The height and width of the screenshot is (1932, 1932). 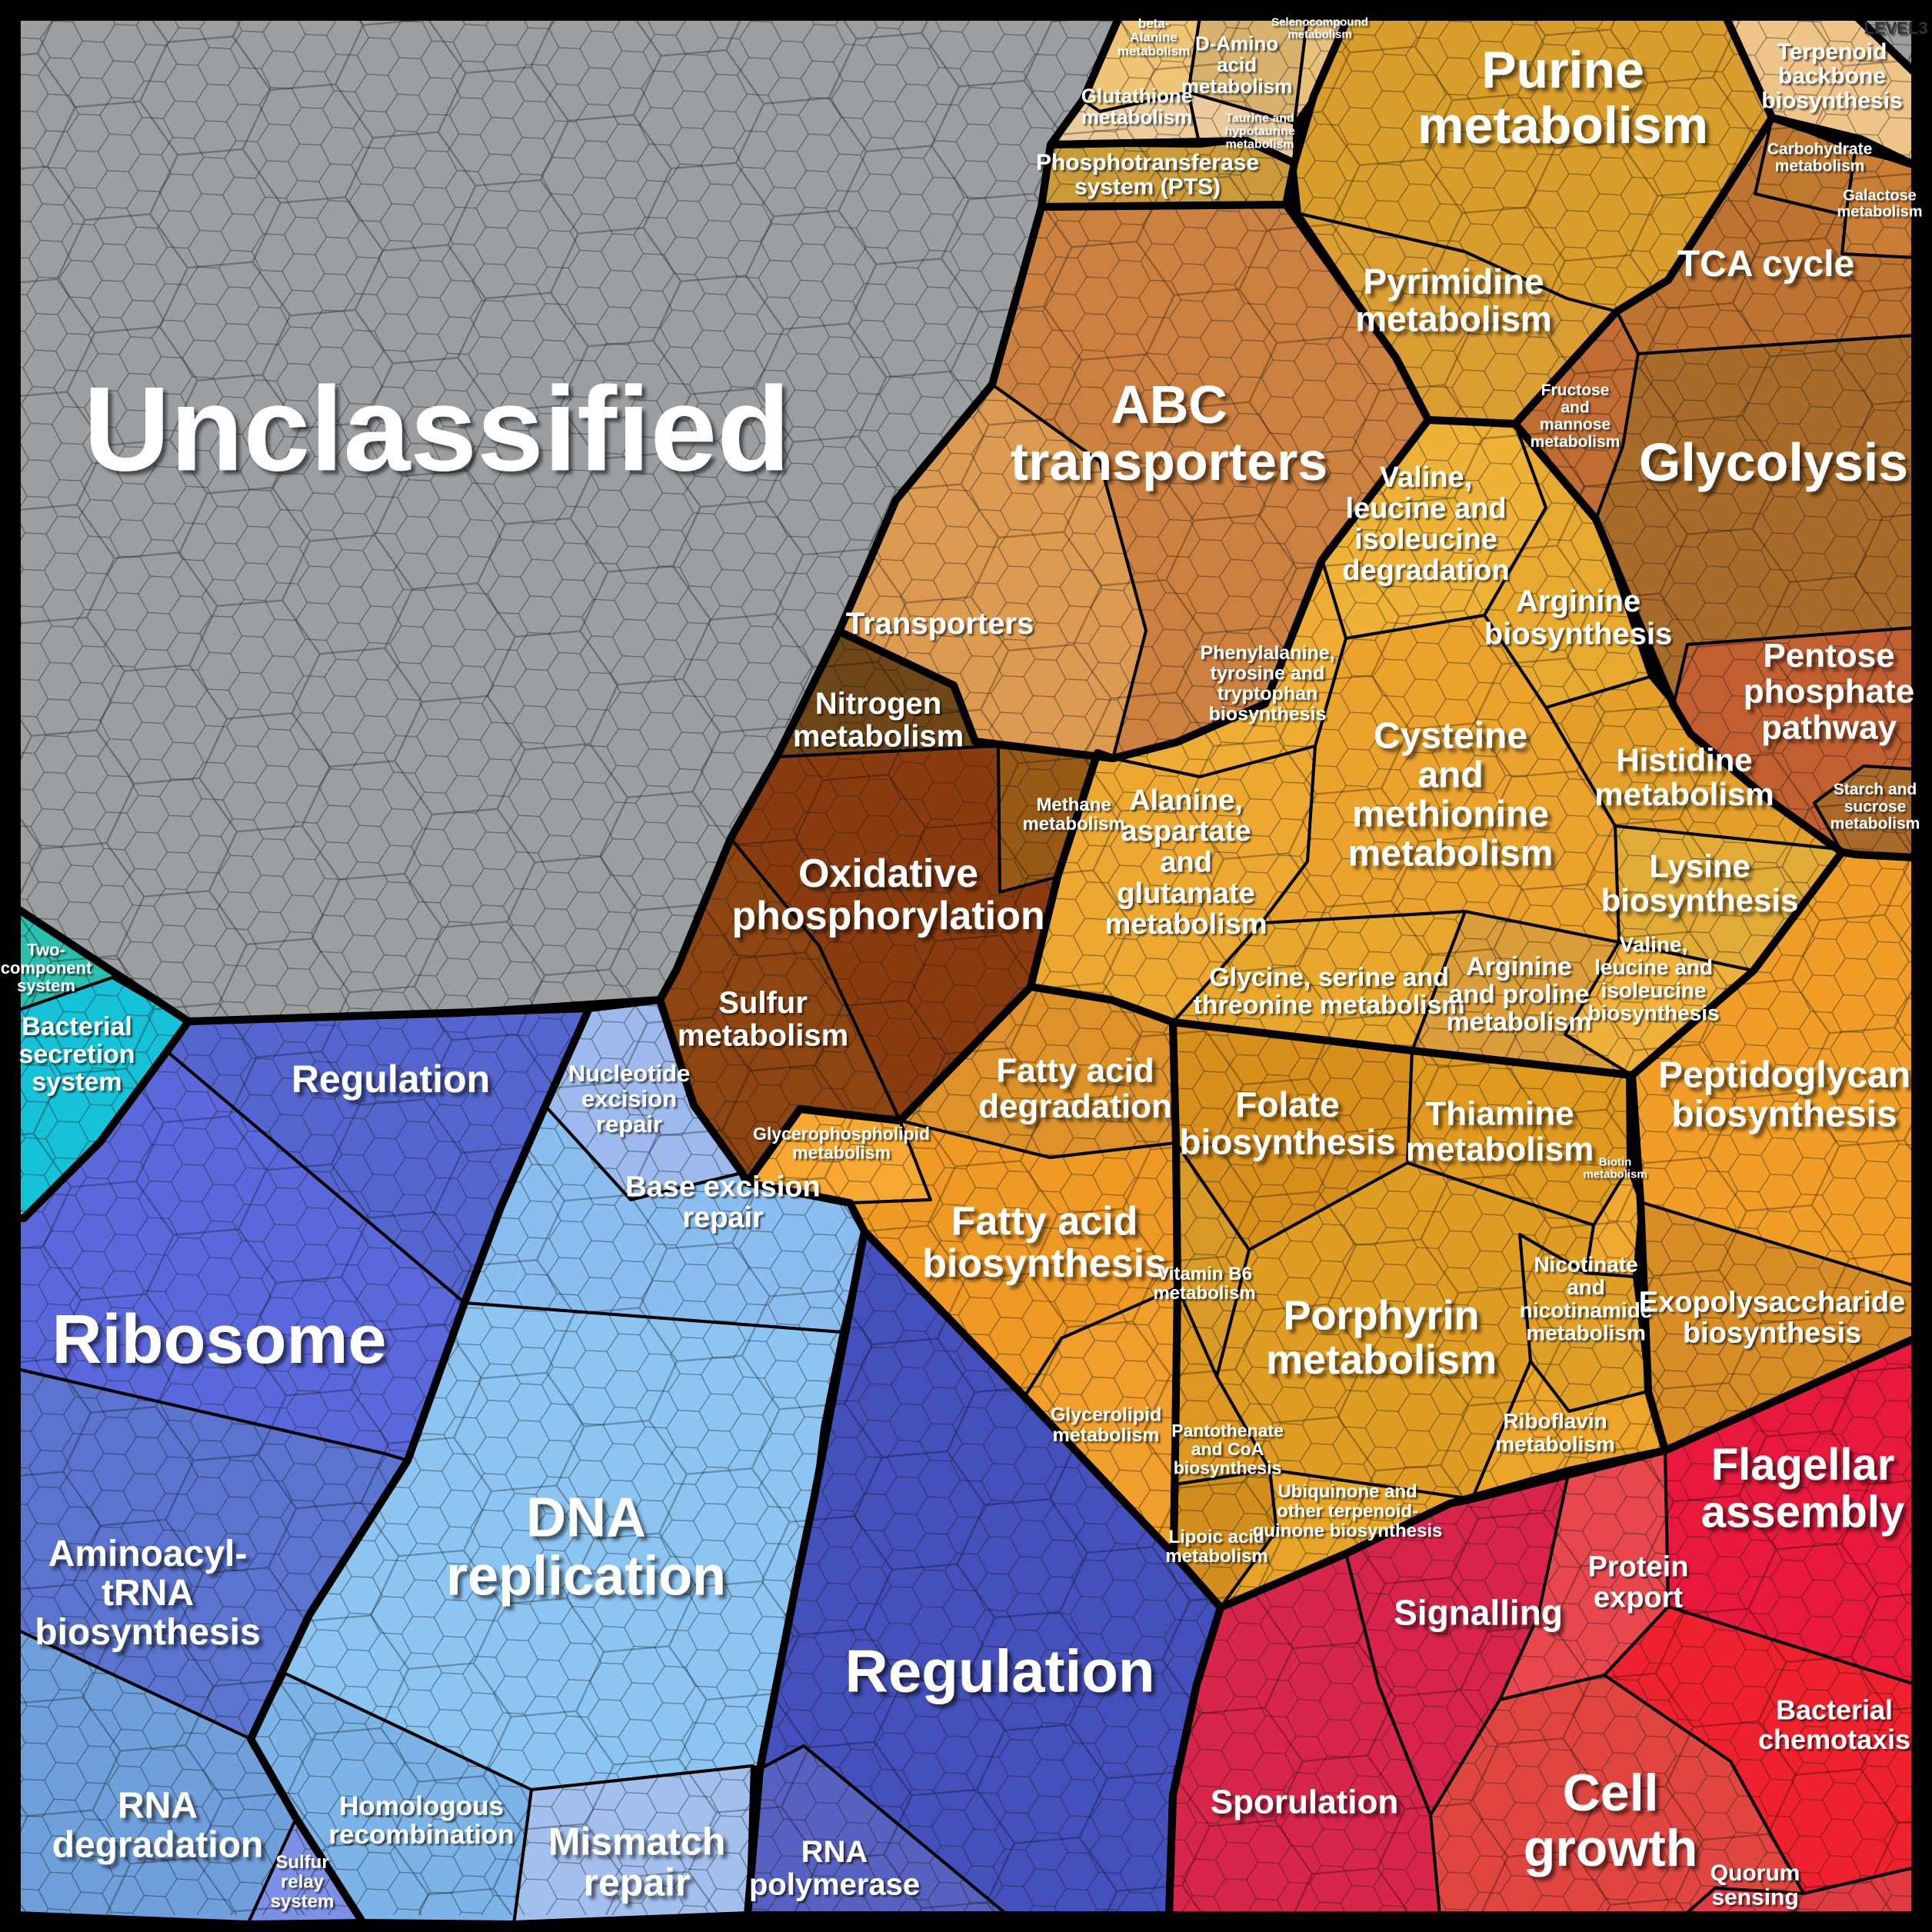 I want to click on svg-text: Sporulation, so click(x=1304, y=1802).